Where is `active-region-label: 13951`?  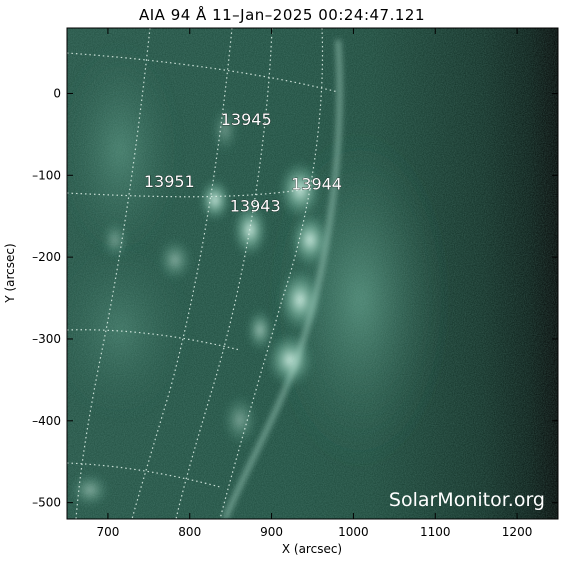
active-region-label: 13951 is located at coordinates (169, 181).